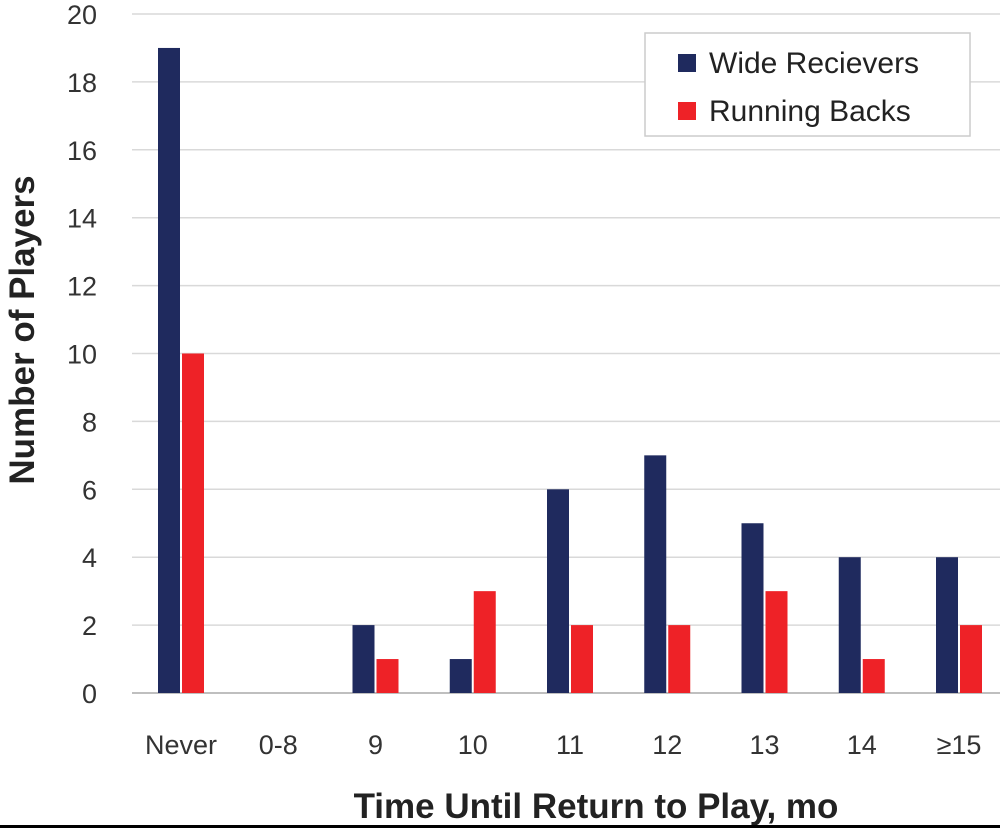 This screenshot has height=828, width=1000. I want to click on x-tick-label: 10, so click(473, 745).